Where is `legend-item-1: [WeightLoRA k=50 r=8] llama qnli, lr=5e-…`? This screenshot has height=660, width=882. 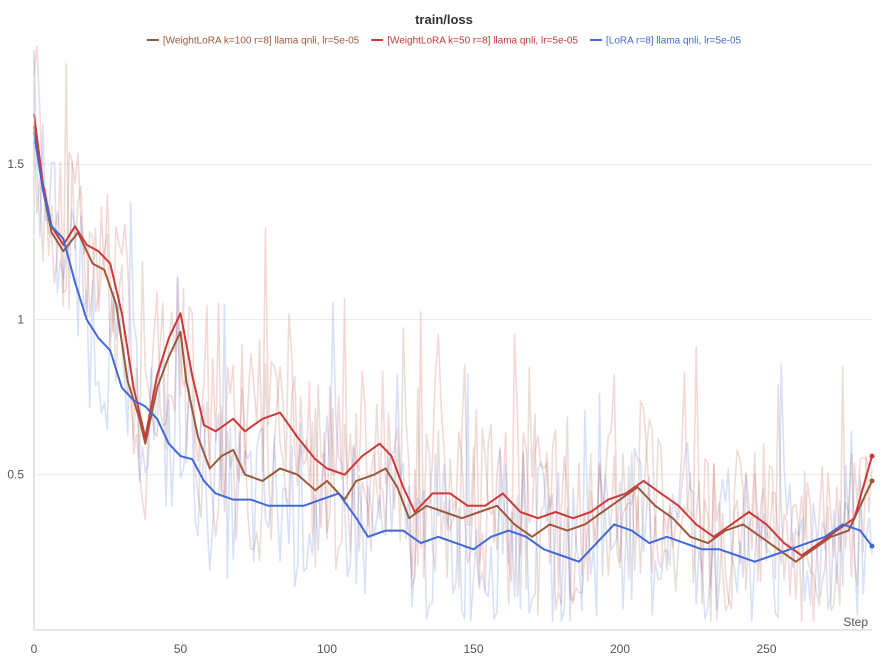
legend-item-1: [WeightLoRA k=50 r=8] llama qnli, lr=5e-… is located at coordinates (474, 41).